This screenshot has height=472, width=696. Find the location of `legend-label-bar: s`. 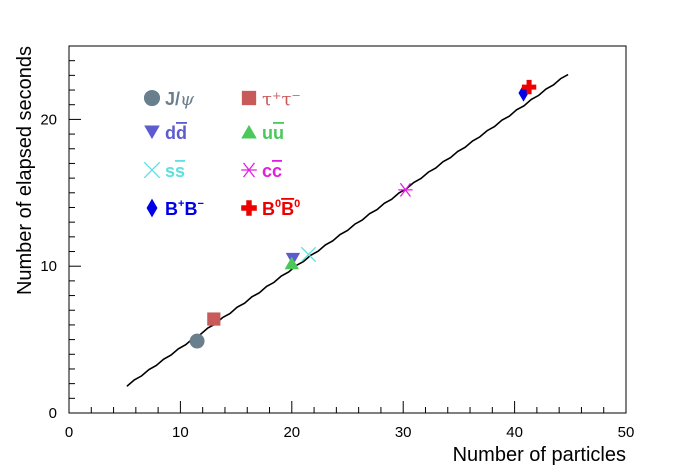

legend-label-bar: s is located at coordinates (180, 171).